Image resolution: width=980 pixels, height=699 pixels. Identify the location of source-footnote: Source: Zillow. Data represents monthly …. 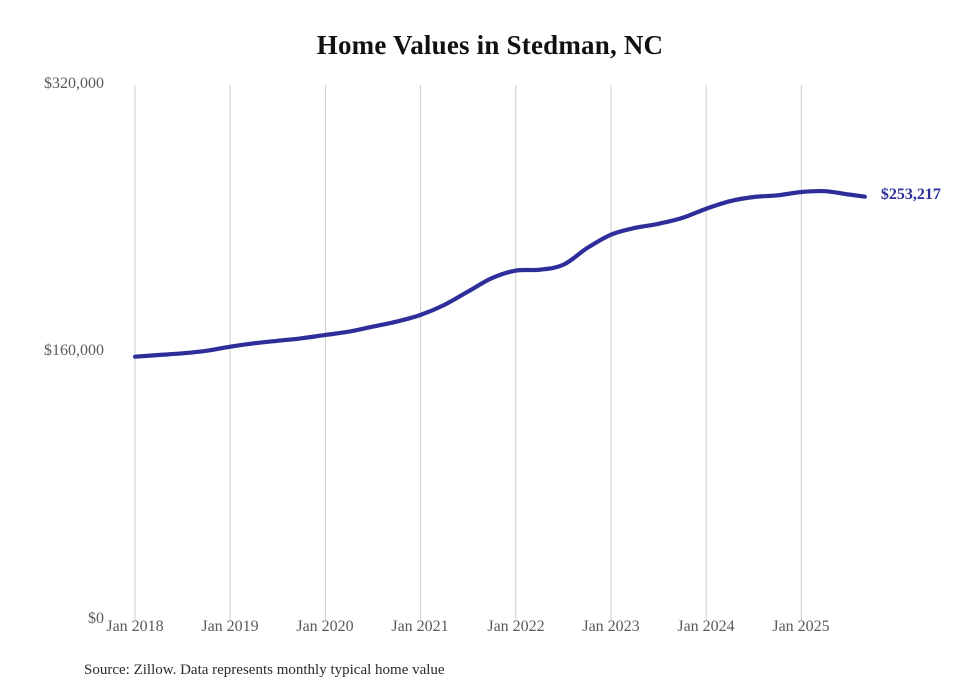
(264, 670).